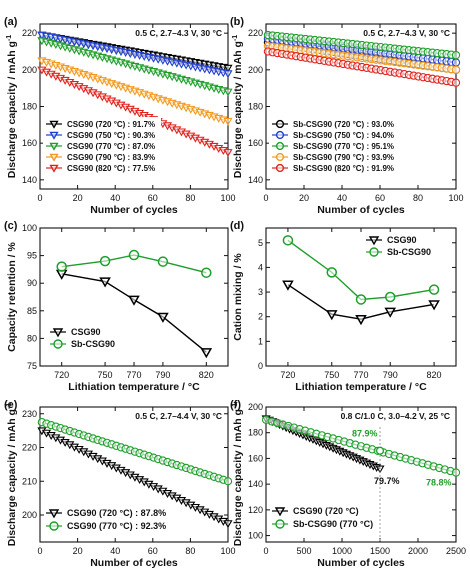  What do you see at coordinates (406, 33) in the screenshot?
I see `condition-label: 0.5 C, 2.7–4.3 V, 30 °C` at bounding box center [406, 33].